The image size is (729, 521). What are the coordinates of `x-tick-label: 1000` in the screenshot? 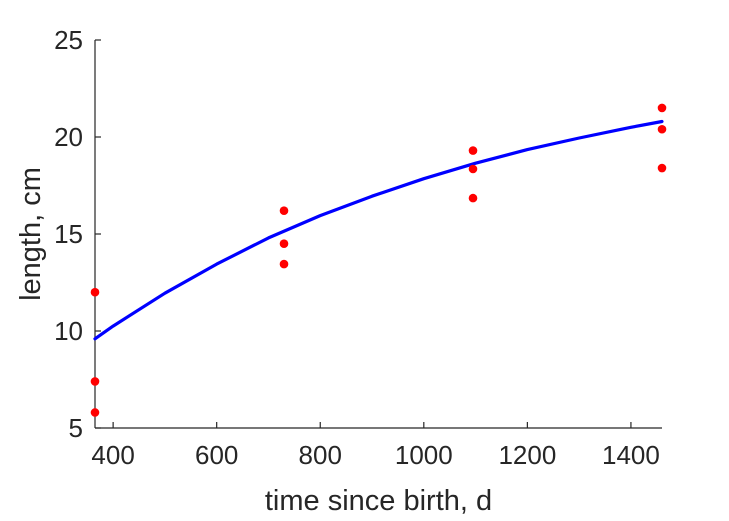 It's located at (424, 455).